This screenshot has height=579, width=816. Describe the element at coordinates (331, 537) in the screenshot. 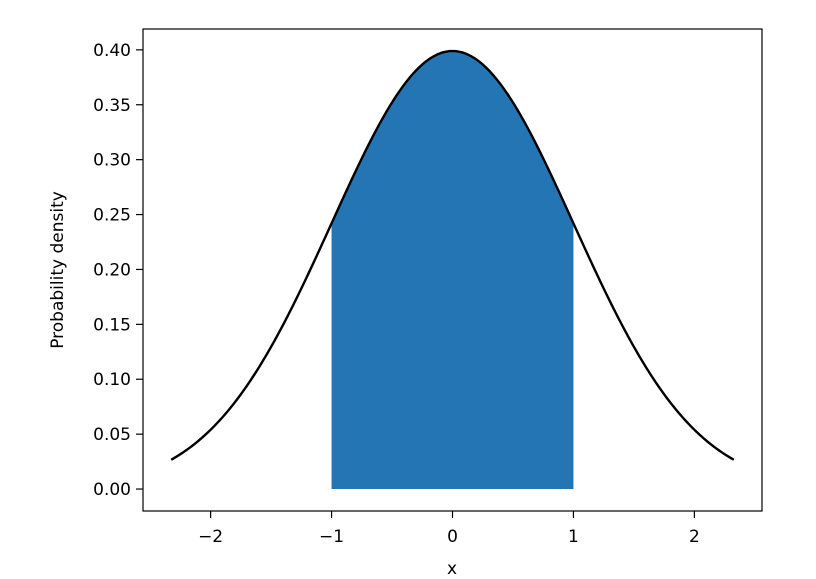

I see `x-tick-label: −1` at that location.